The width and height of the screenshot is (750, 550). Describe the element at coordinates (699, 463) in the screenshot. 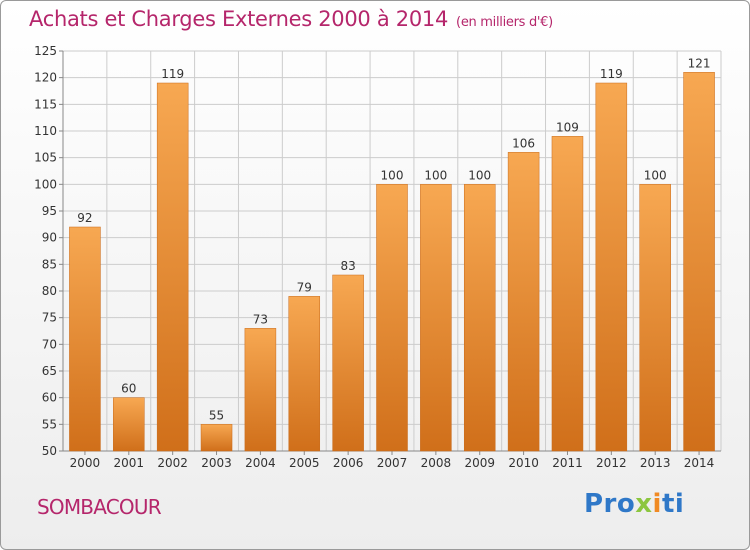

I see `x-tick-label: 2014` at that location.